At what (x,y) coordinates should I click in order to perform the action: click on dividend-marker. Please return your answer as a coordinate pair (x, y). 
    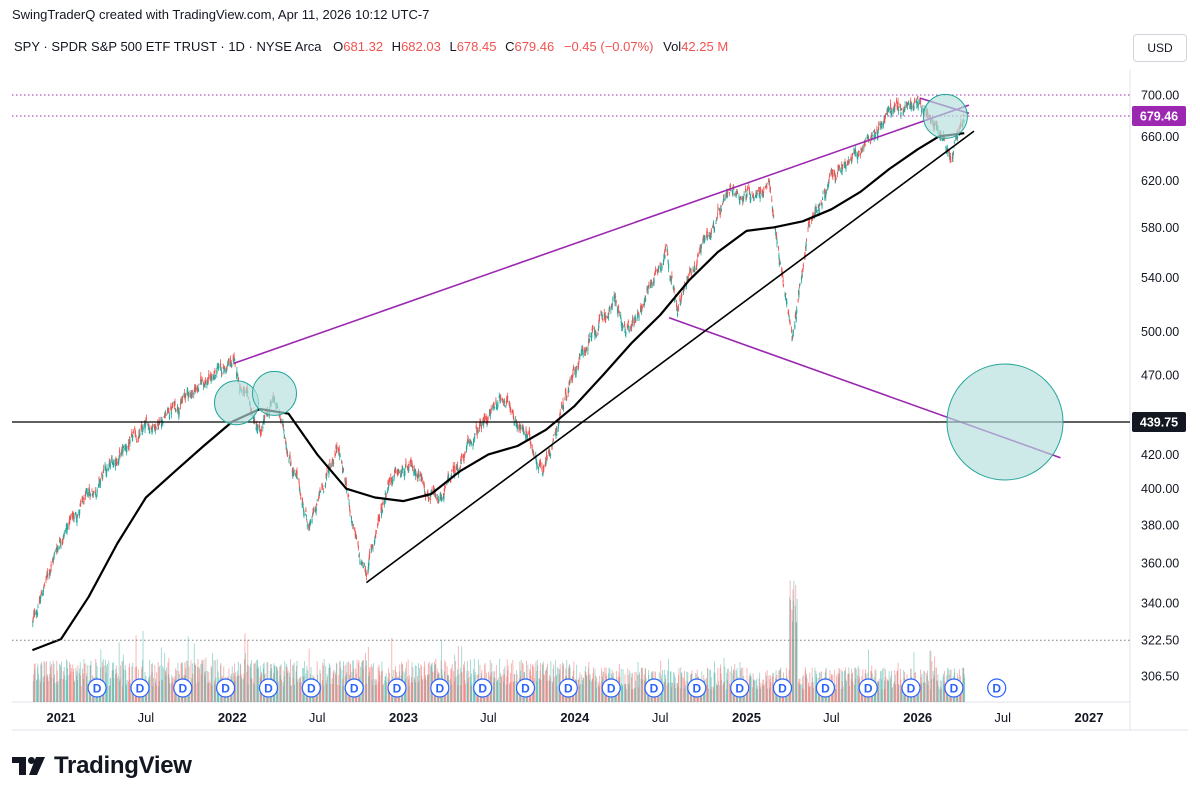
    Looking at the image, I should click on (140, 688).